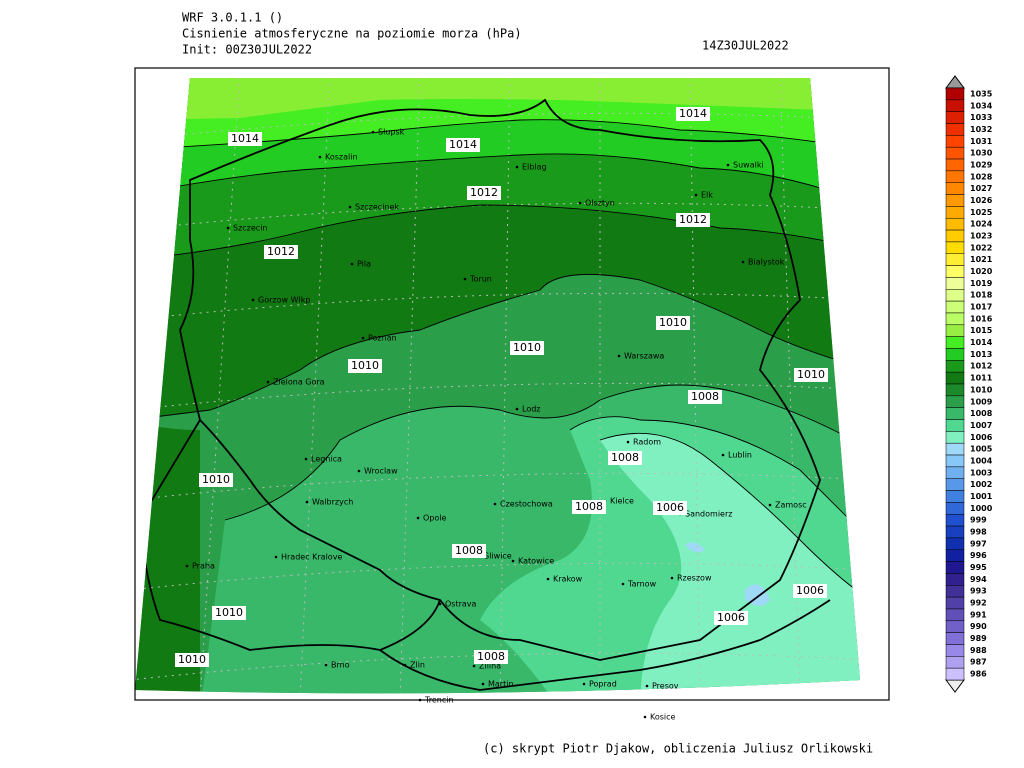  Describe the element at coordinates (981, 200) in the screenshot. I see `colorbar-label: 1026` at that location.